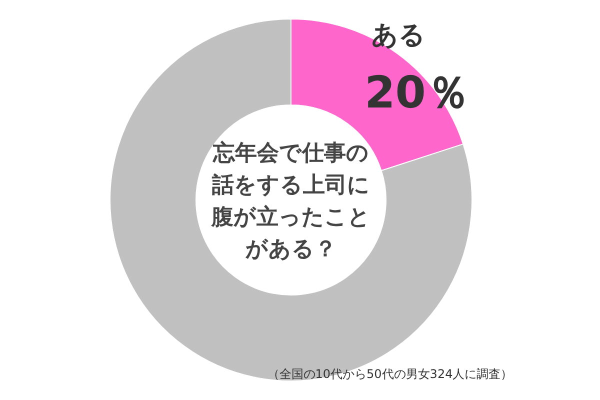 The height and width of the screenshot is (400, 600). I want to click on text: （全国の10代から50代の男女324人に調査）, so click(390, 374).